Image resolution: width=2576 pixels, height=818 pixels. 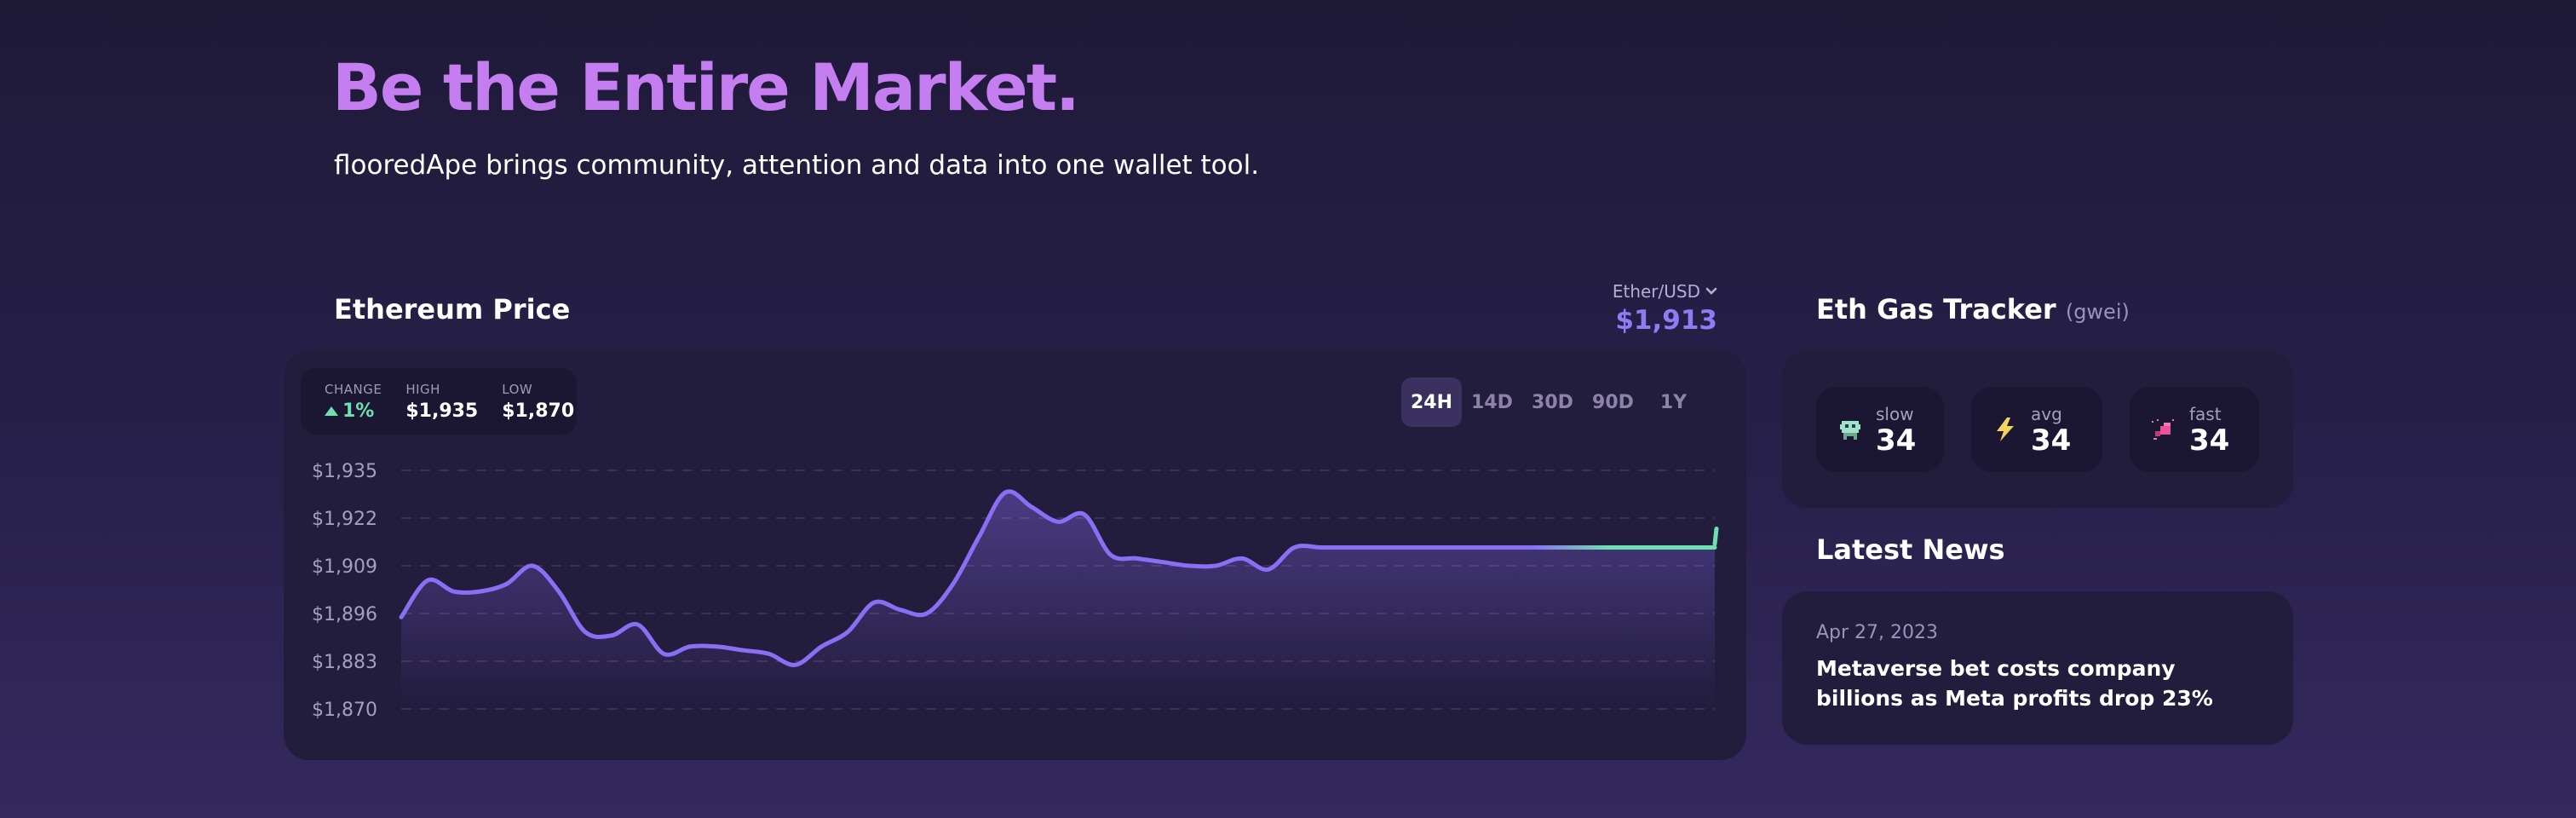 I want to click on tab-14d: 14D, so click(x=1492, y=402).